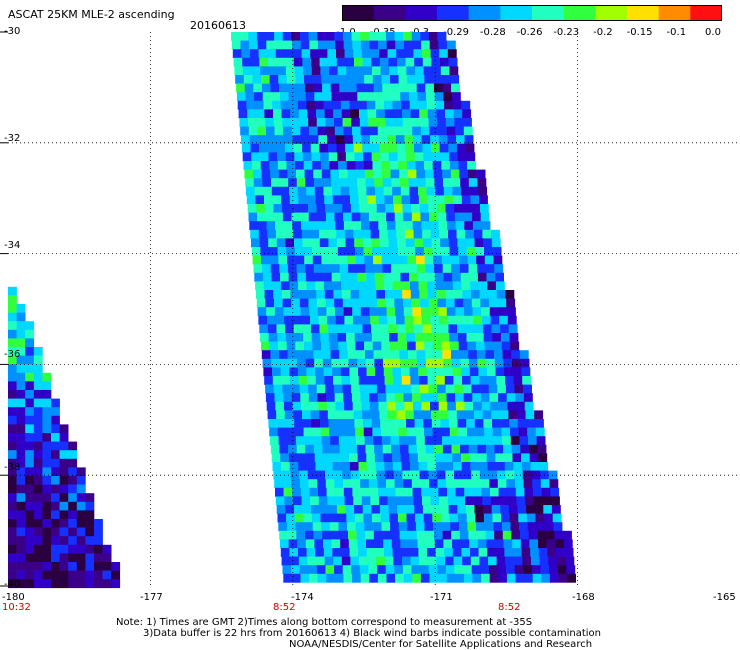 This screenshot has width=740, height=650. I want to click on pass-time-label: 8:52, so click(284, 607).